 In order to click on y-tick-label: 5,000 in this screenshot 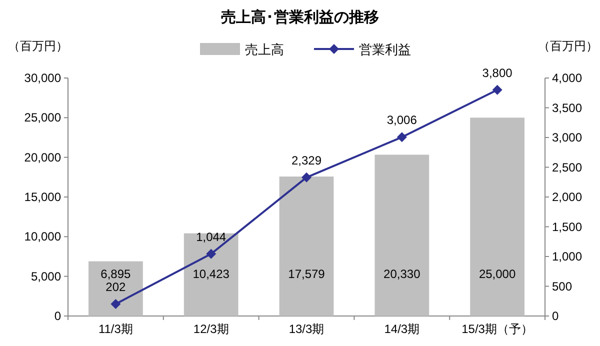, I will do `click(46, 276)`.